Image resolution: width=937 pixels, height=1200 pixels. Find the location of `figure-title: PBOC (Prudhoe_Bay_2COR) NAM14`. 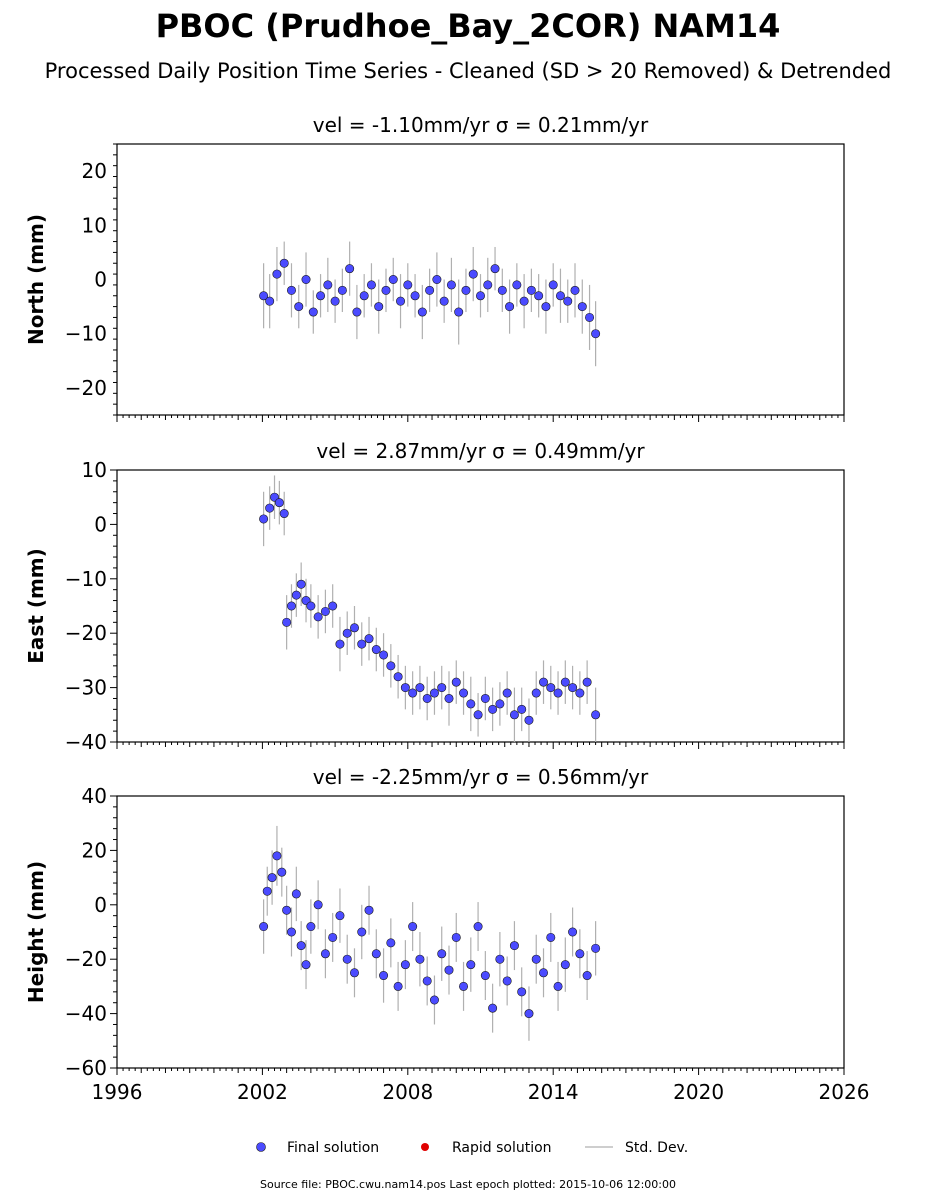

figure-title: PBOC (Prudhoe_Bay_2COR) NAM14 is located at coordinates (468, 26).